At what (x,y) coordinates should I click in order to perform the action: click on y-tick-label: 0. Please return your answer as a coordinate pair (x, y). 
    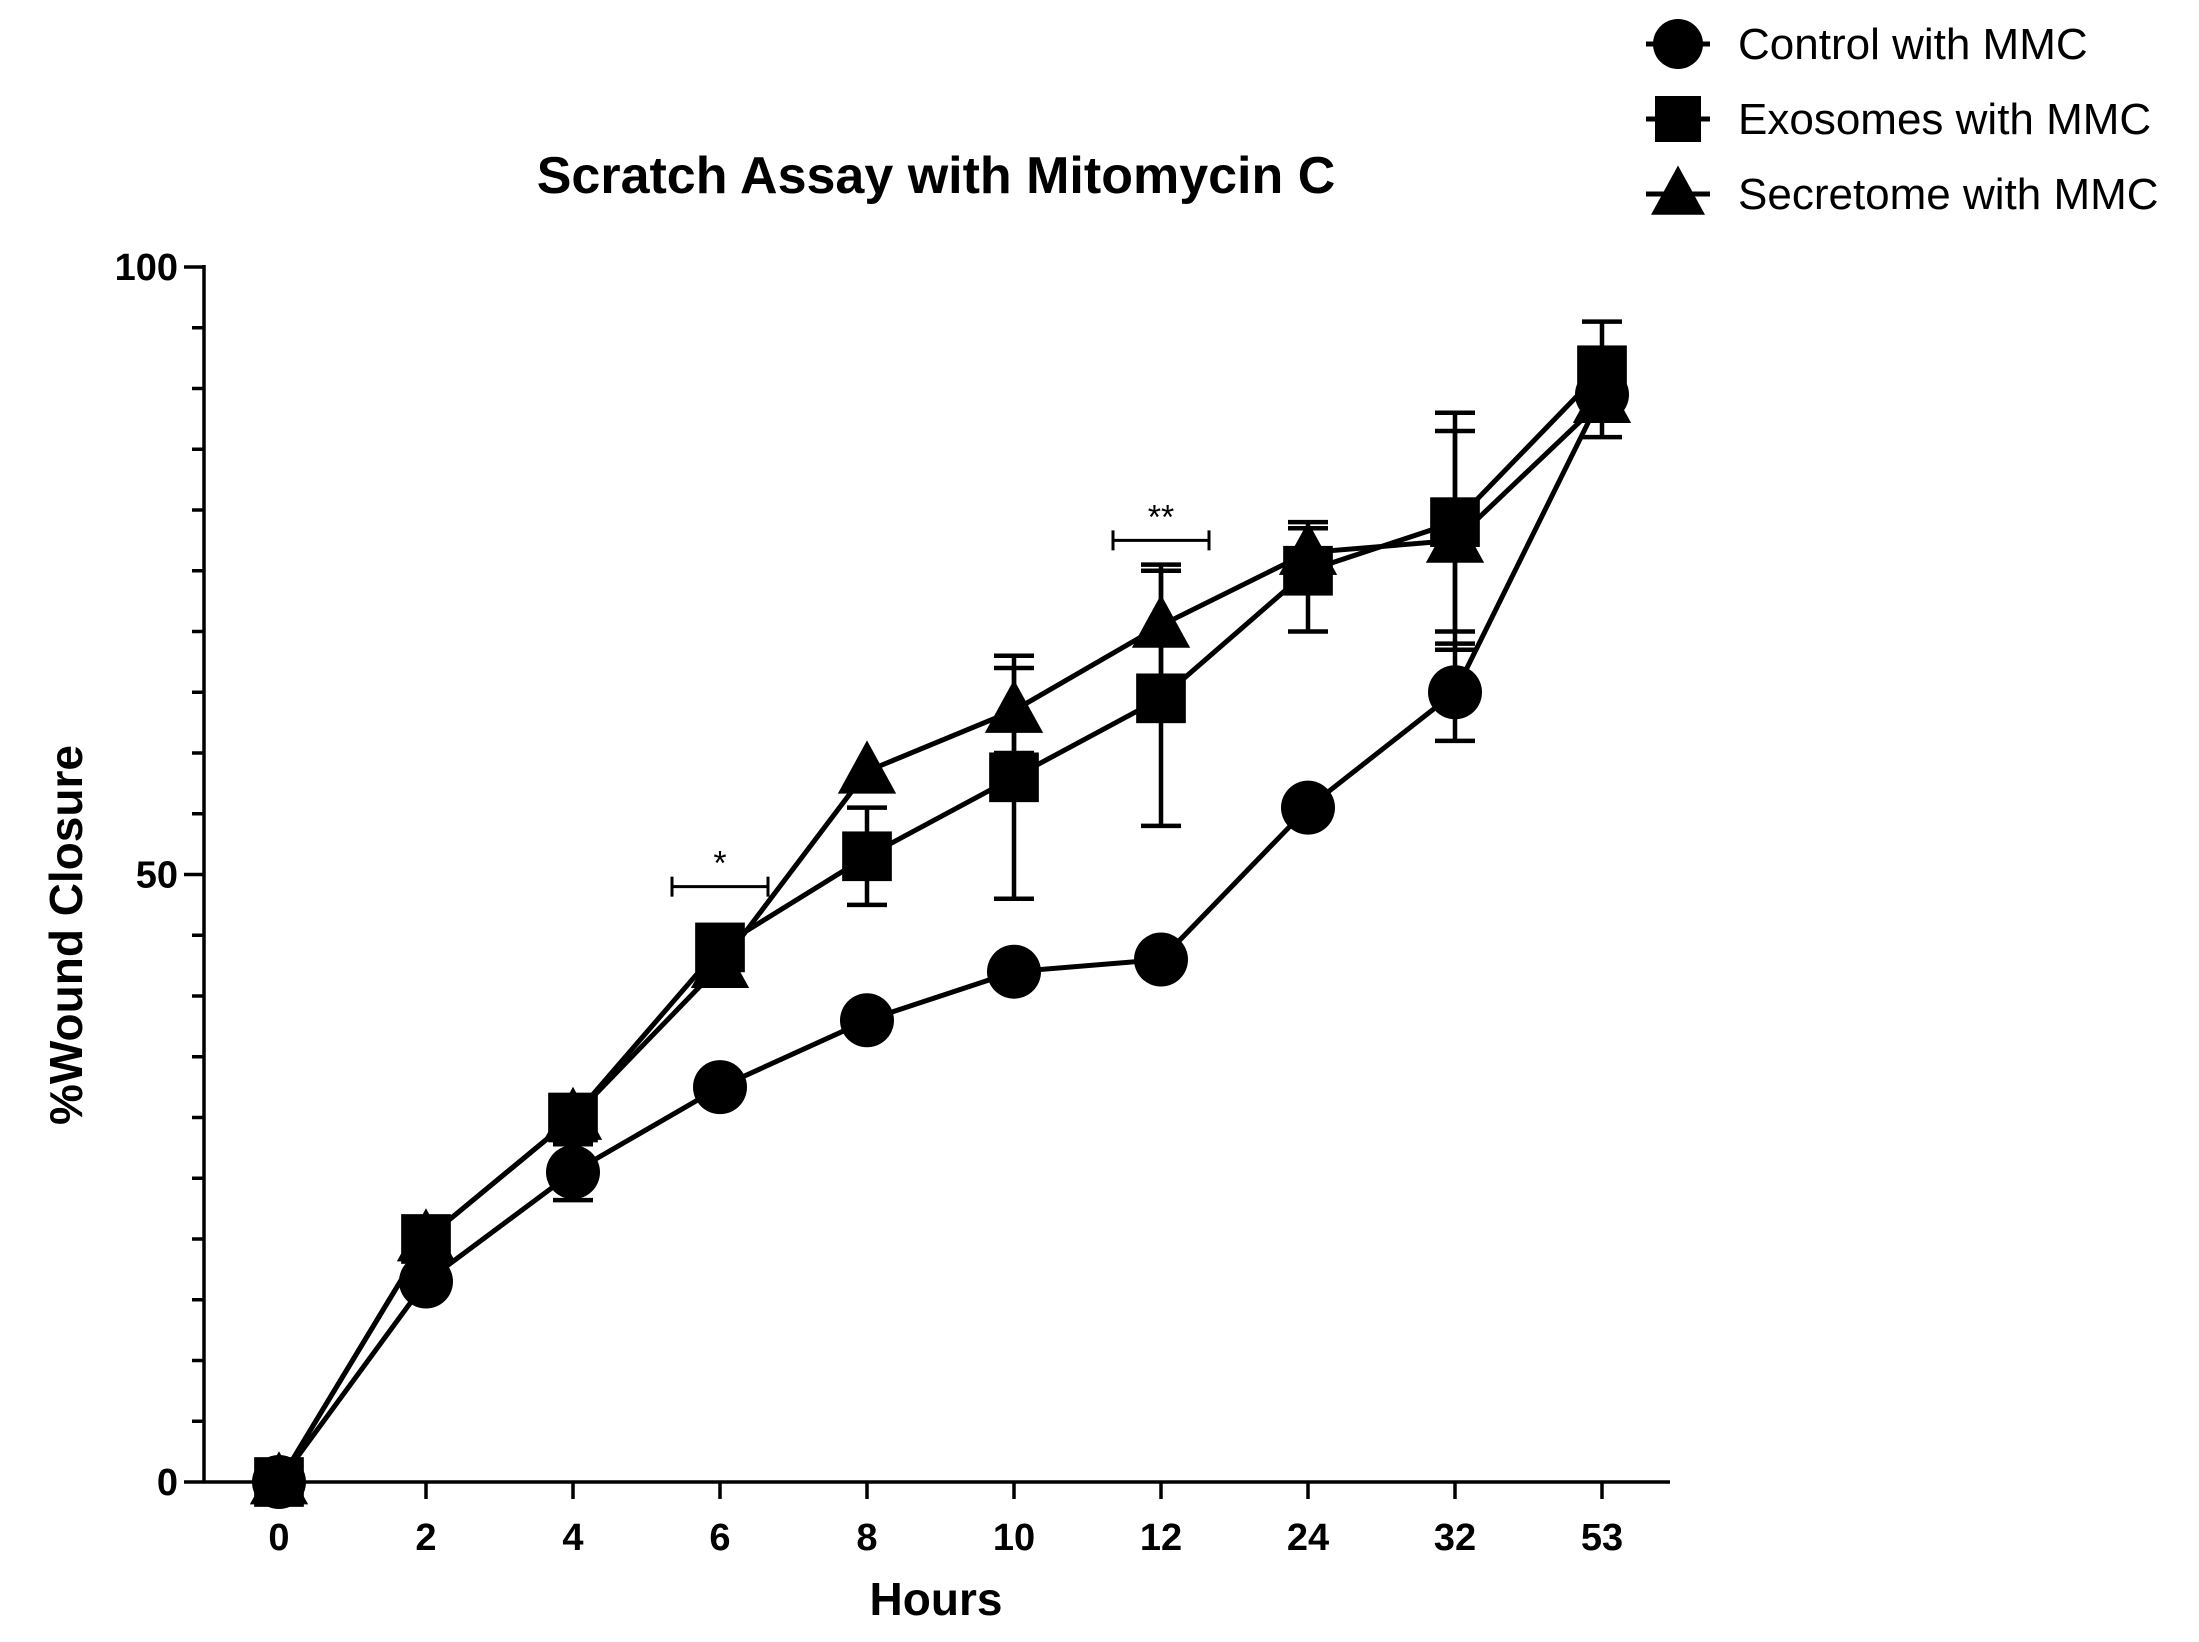
    Looking at the image, I should click on (167, 1483).